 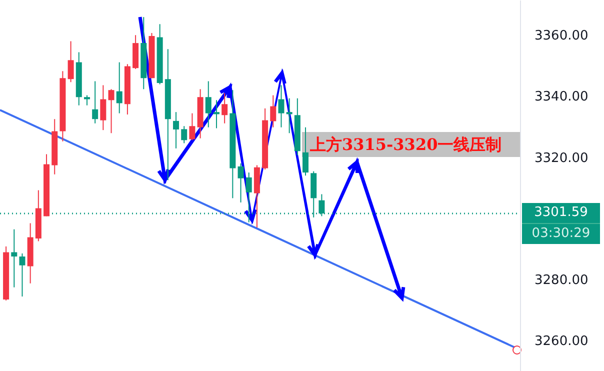 I want to click on y-tick-label: 3260.00, so click(x=561, y=341).